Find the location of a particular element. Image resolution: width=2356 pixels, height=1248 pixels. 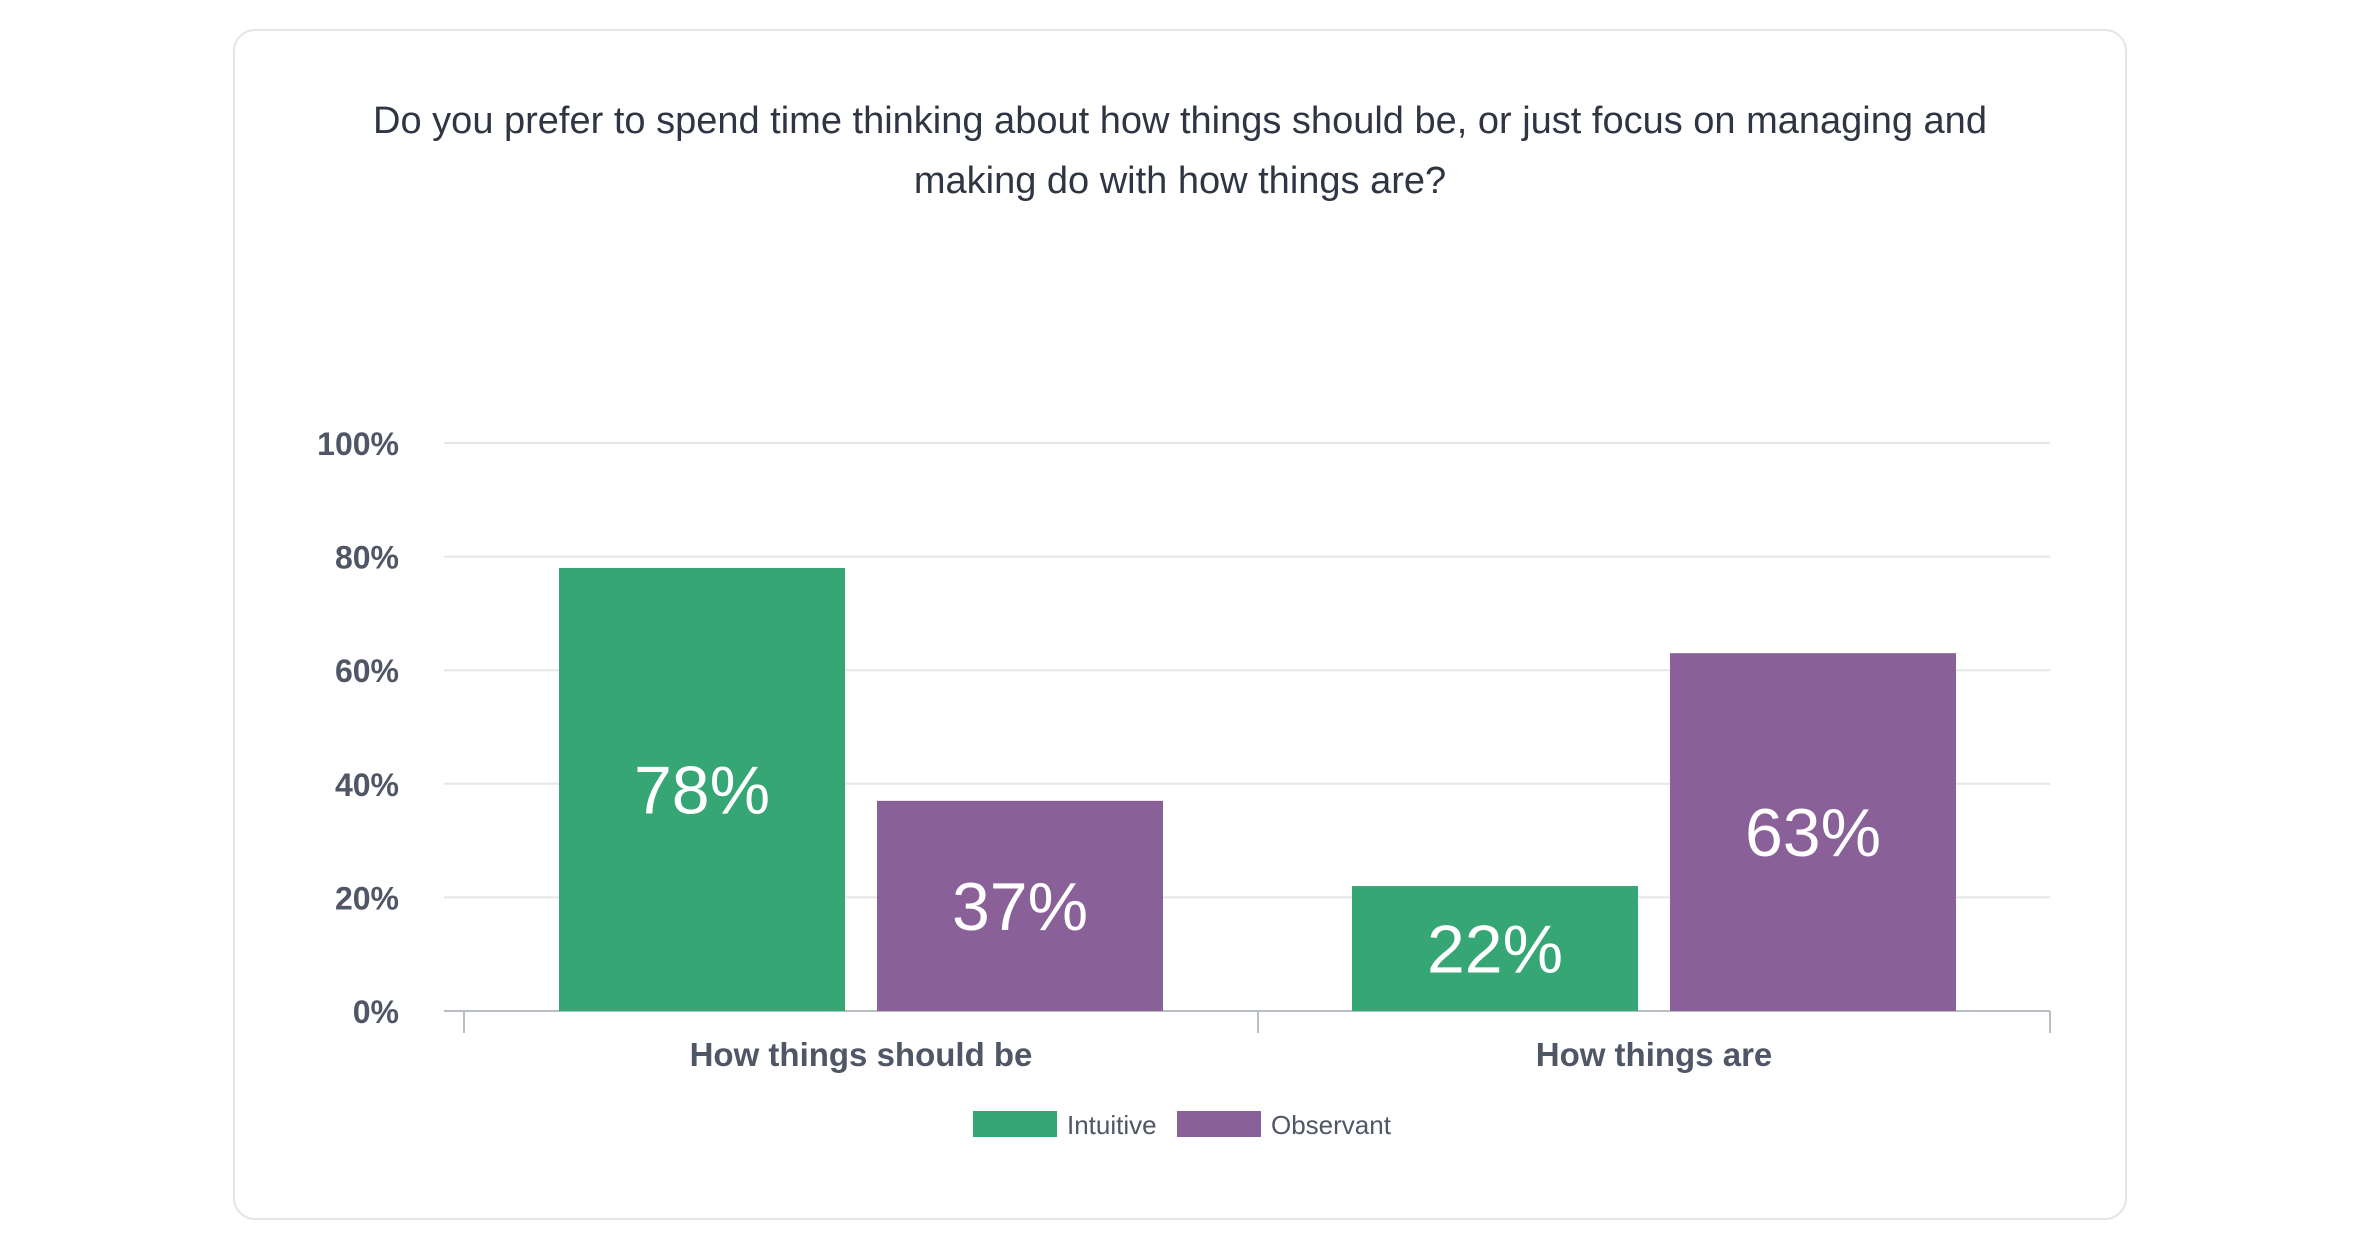

data-label: 63% is located at coordinates (1813, 833).